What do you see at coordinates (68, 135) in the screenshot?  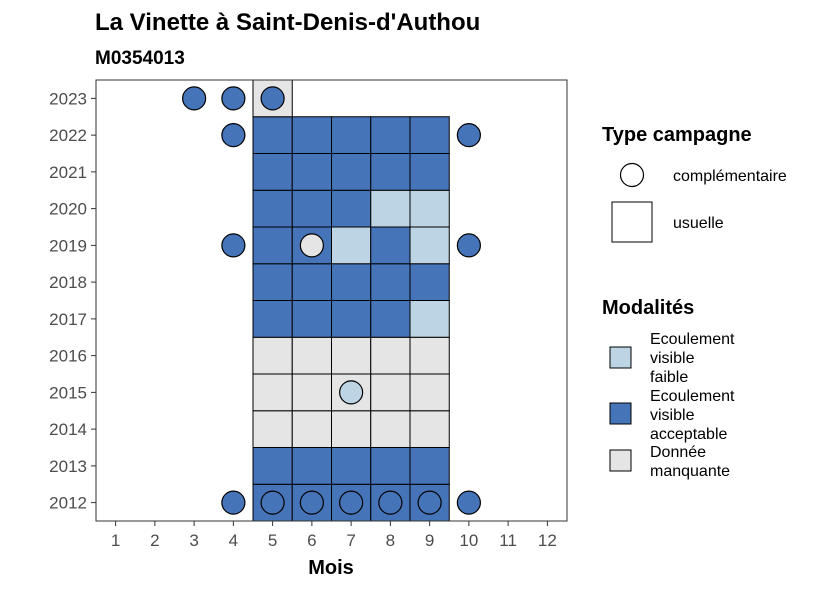 I see `y-tick-label-2022: 2022` at bounding box center [68, 135].